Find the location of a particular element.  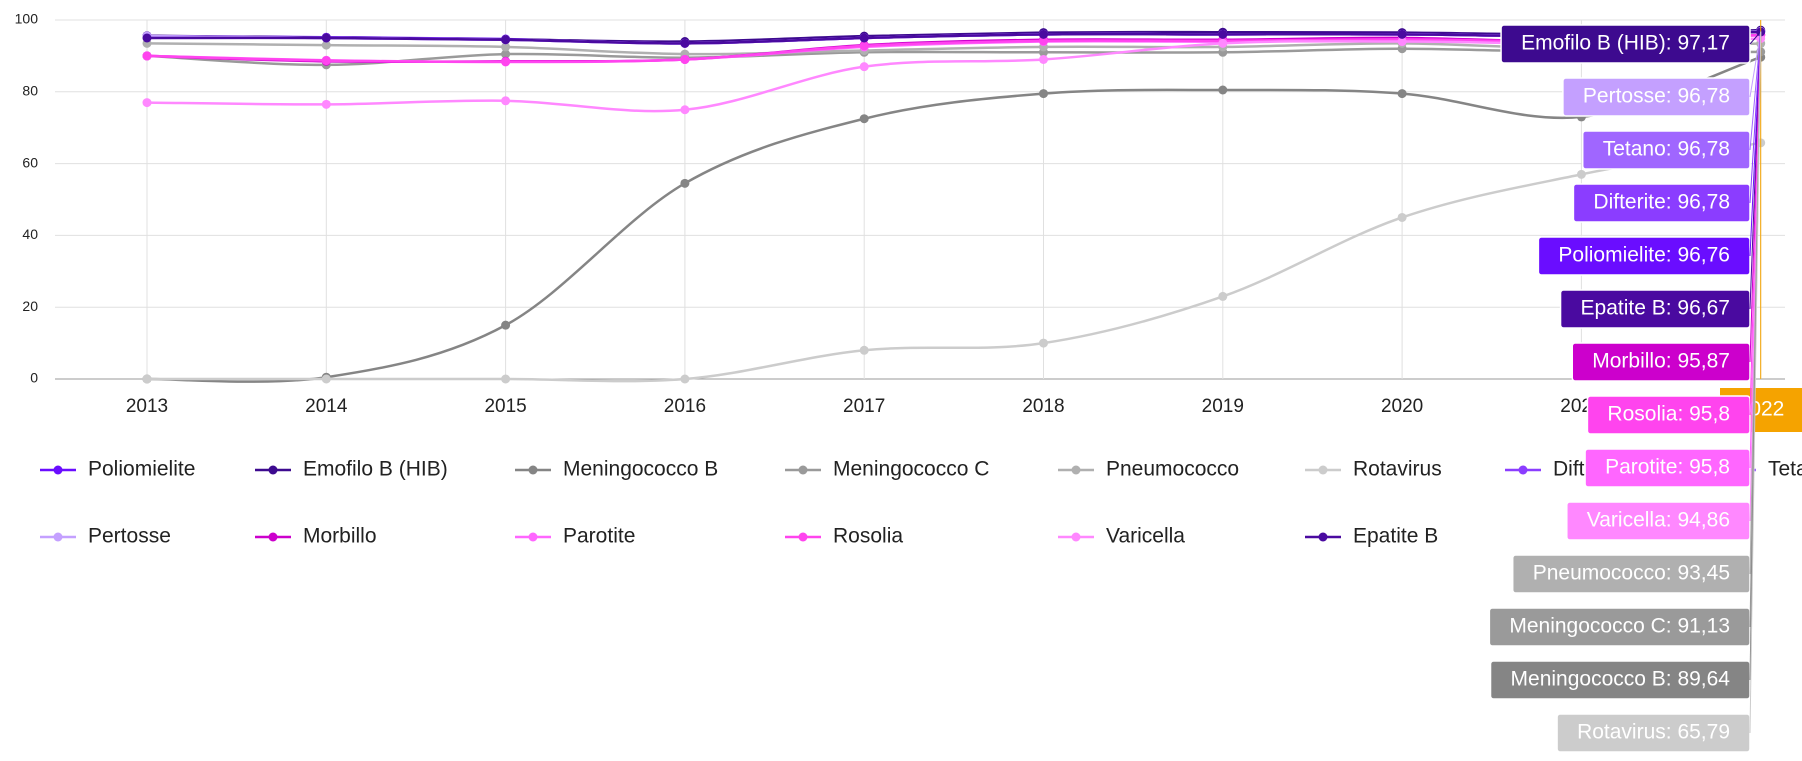

legend-label: Rosolia is located at coordinates (868, 536).